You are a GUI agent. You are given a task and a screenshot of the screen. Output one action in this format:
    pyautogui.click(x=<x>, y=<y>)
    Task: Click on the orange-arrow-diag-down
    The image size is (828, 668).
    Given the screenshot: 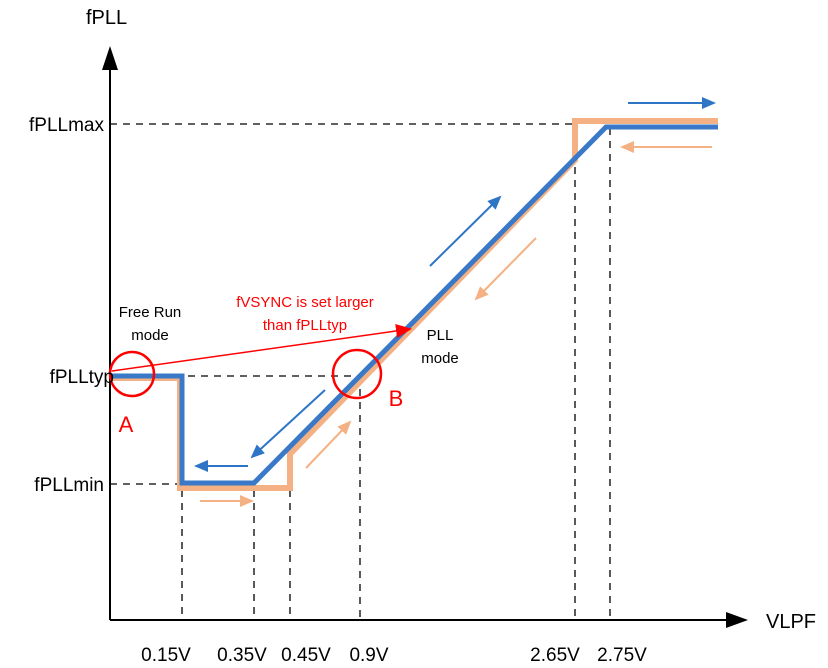 What is the action you would take?
    pyautogui.click(x=505, y=269)
    